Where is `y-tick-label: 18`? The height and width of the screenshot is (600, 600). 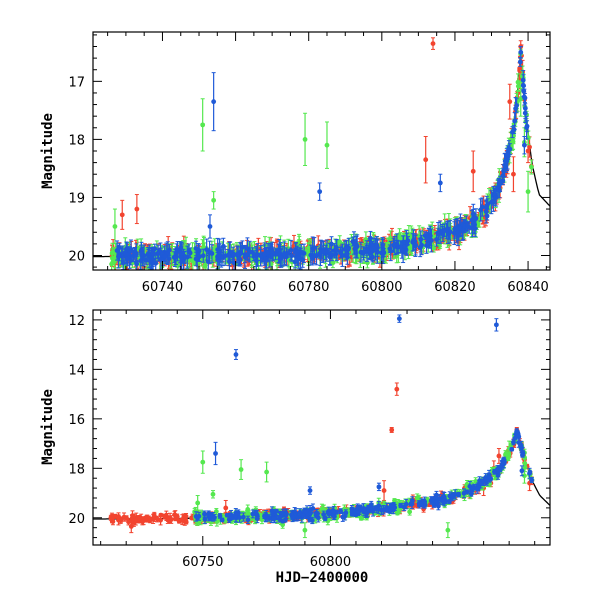 y-tick-label: 18 is located at coordinates (76, 140).